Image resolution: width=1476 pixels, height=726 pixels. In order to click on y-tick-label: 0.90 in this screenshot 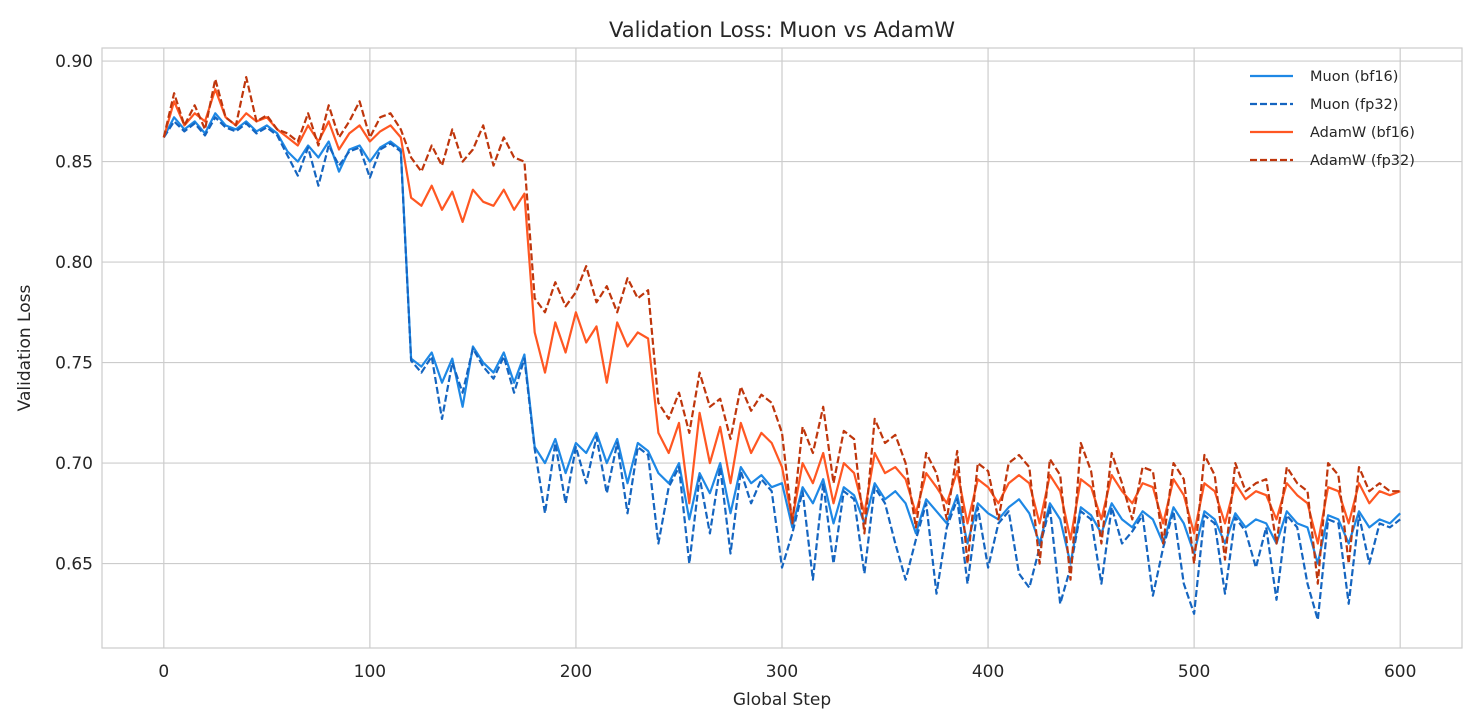, I will do `click(74, 62)`.